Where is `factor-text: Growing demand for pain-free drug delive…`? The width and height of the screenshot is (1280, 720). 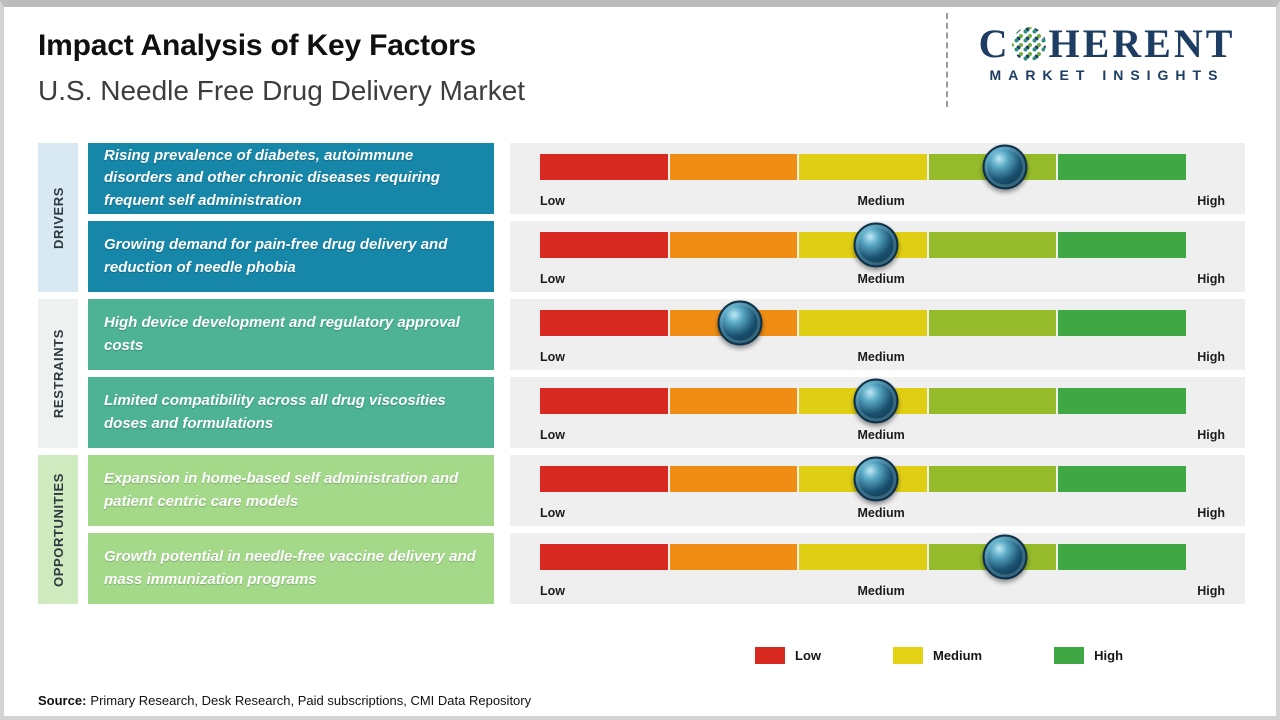
factor-text: Growing demand for pain-free drug delive… is located at coordinates (291, 256).